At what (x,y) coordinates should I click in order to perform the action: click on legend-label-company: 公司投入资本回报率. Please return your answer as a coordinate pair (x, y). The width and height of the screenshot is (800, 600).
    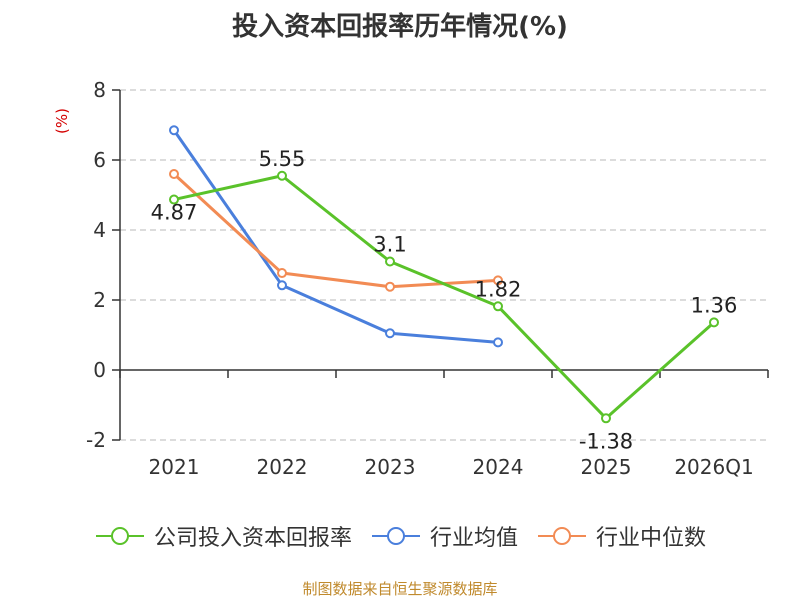
    Looking at the image, I should click on (252, 538).